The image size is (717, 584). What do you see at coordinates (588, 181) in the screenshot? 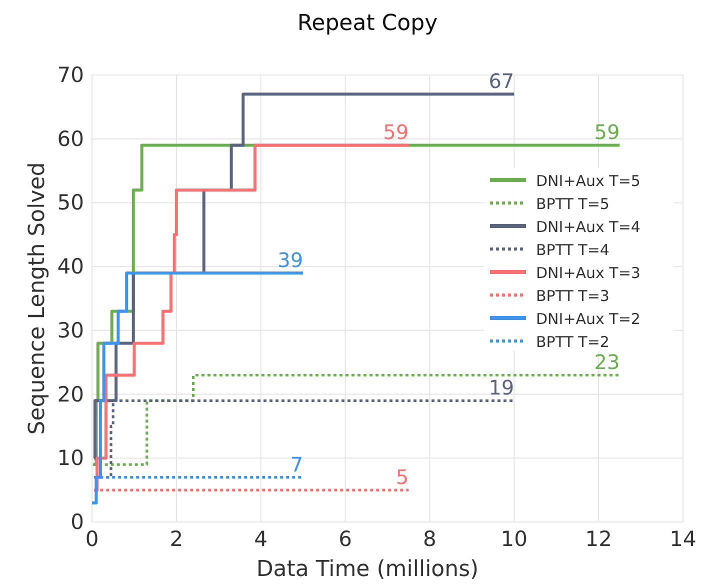
I see `legend-label: DNI+Aux T=5` at bounding box center [588, 181].